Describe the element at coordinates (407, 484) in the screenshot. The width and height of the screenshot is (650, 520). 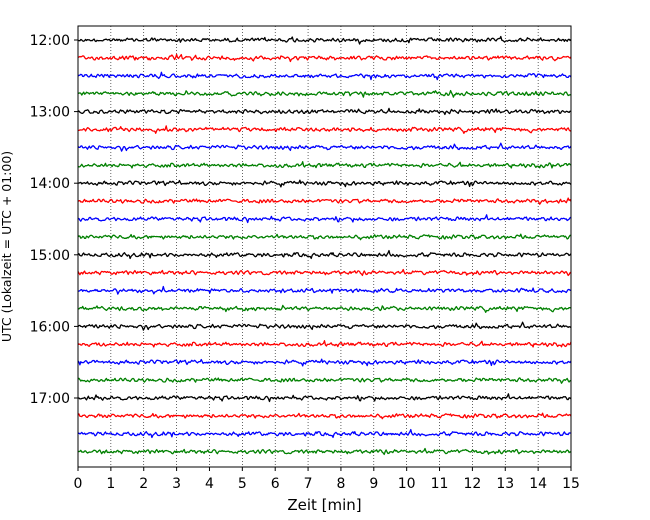
I see `x-tick-label: 10` at that location.